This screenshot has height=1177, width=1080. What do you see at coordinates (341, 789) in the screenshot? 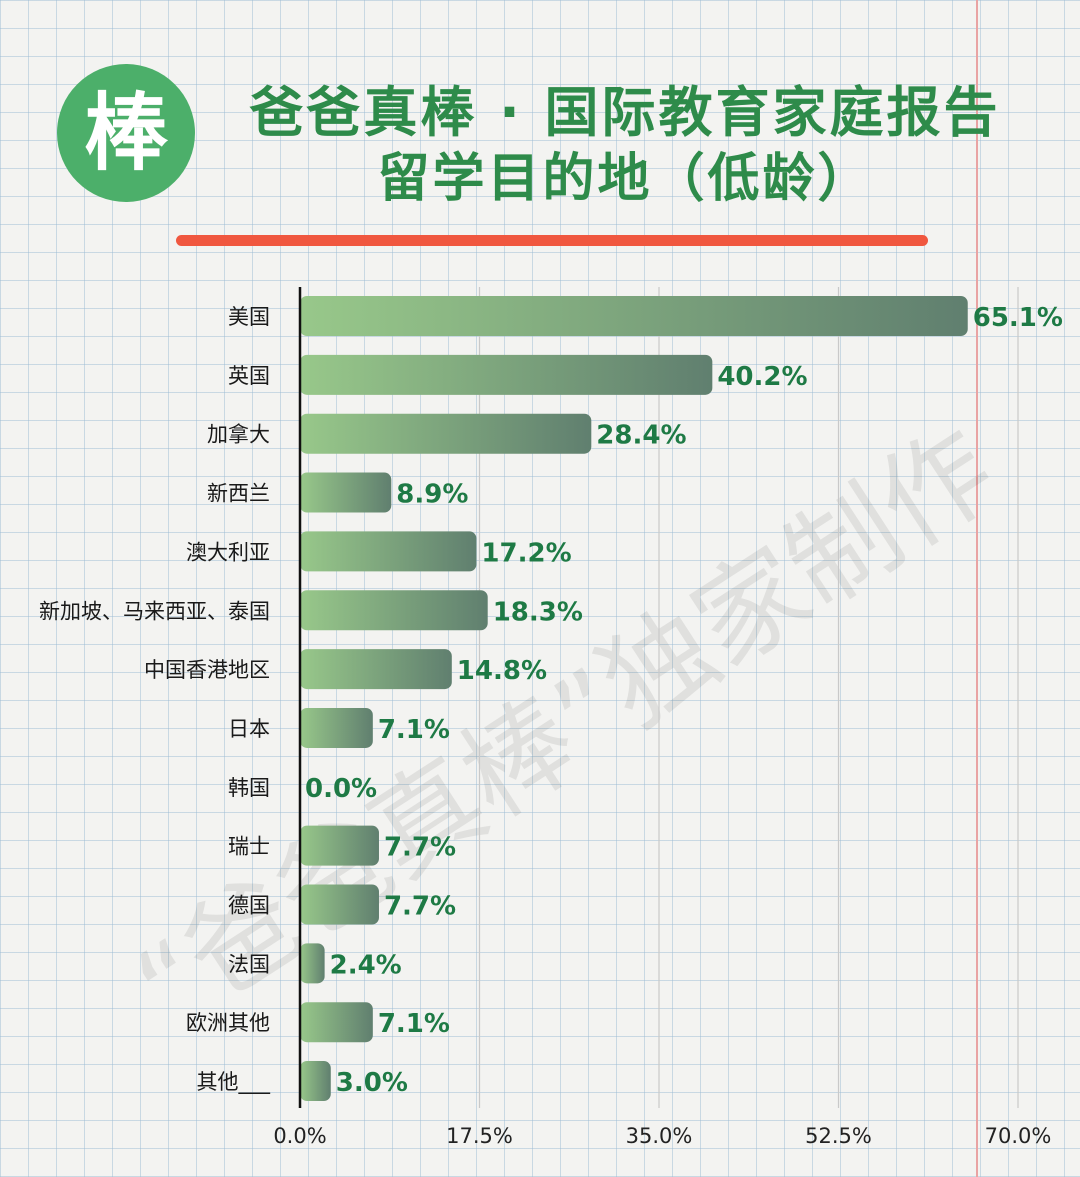
I see `value-label: 0.0%` at bounding box center [341, 789].